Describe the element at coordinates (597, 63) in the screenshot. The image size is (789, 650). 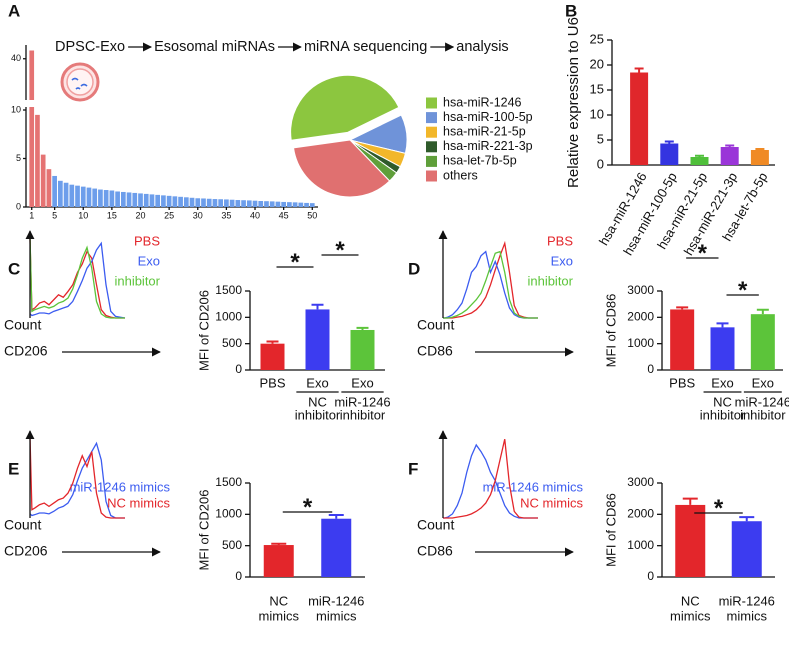
I see `y-tick-label: 20` at that location.